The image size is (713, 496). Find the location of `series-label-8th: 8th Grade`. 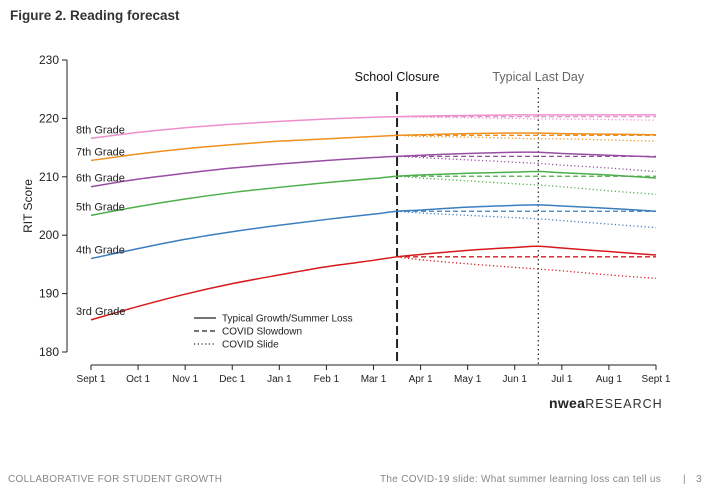

series-label-8th: 8th Grade is located at coordinates (100, 130).